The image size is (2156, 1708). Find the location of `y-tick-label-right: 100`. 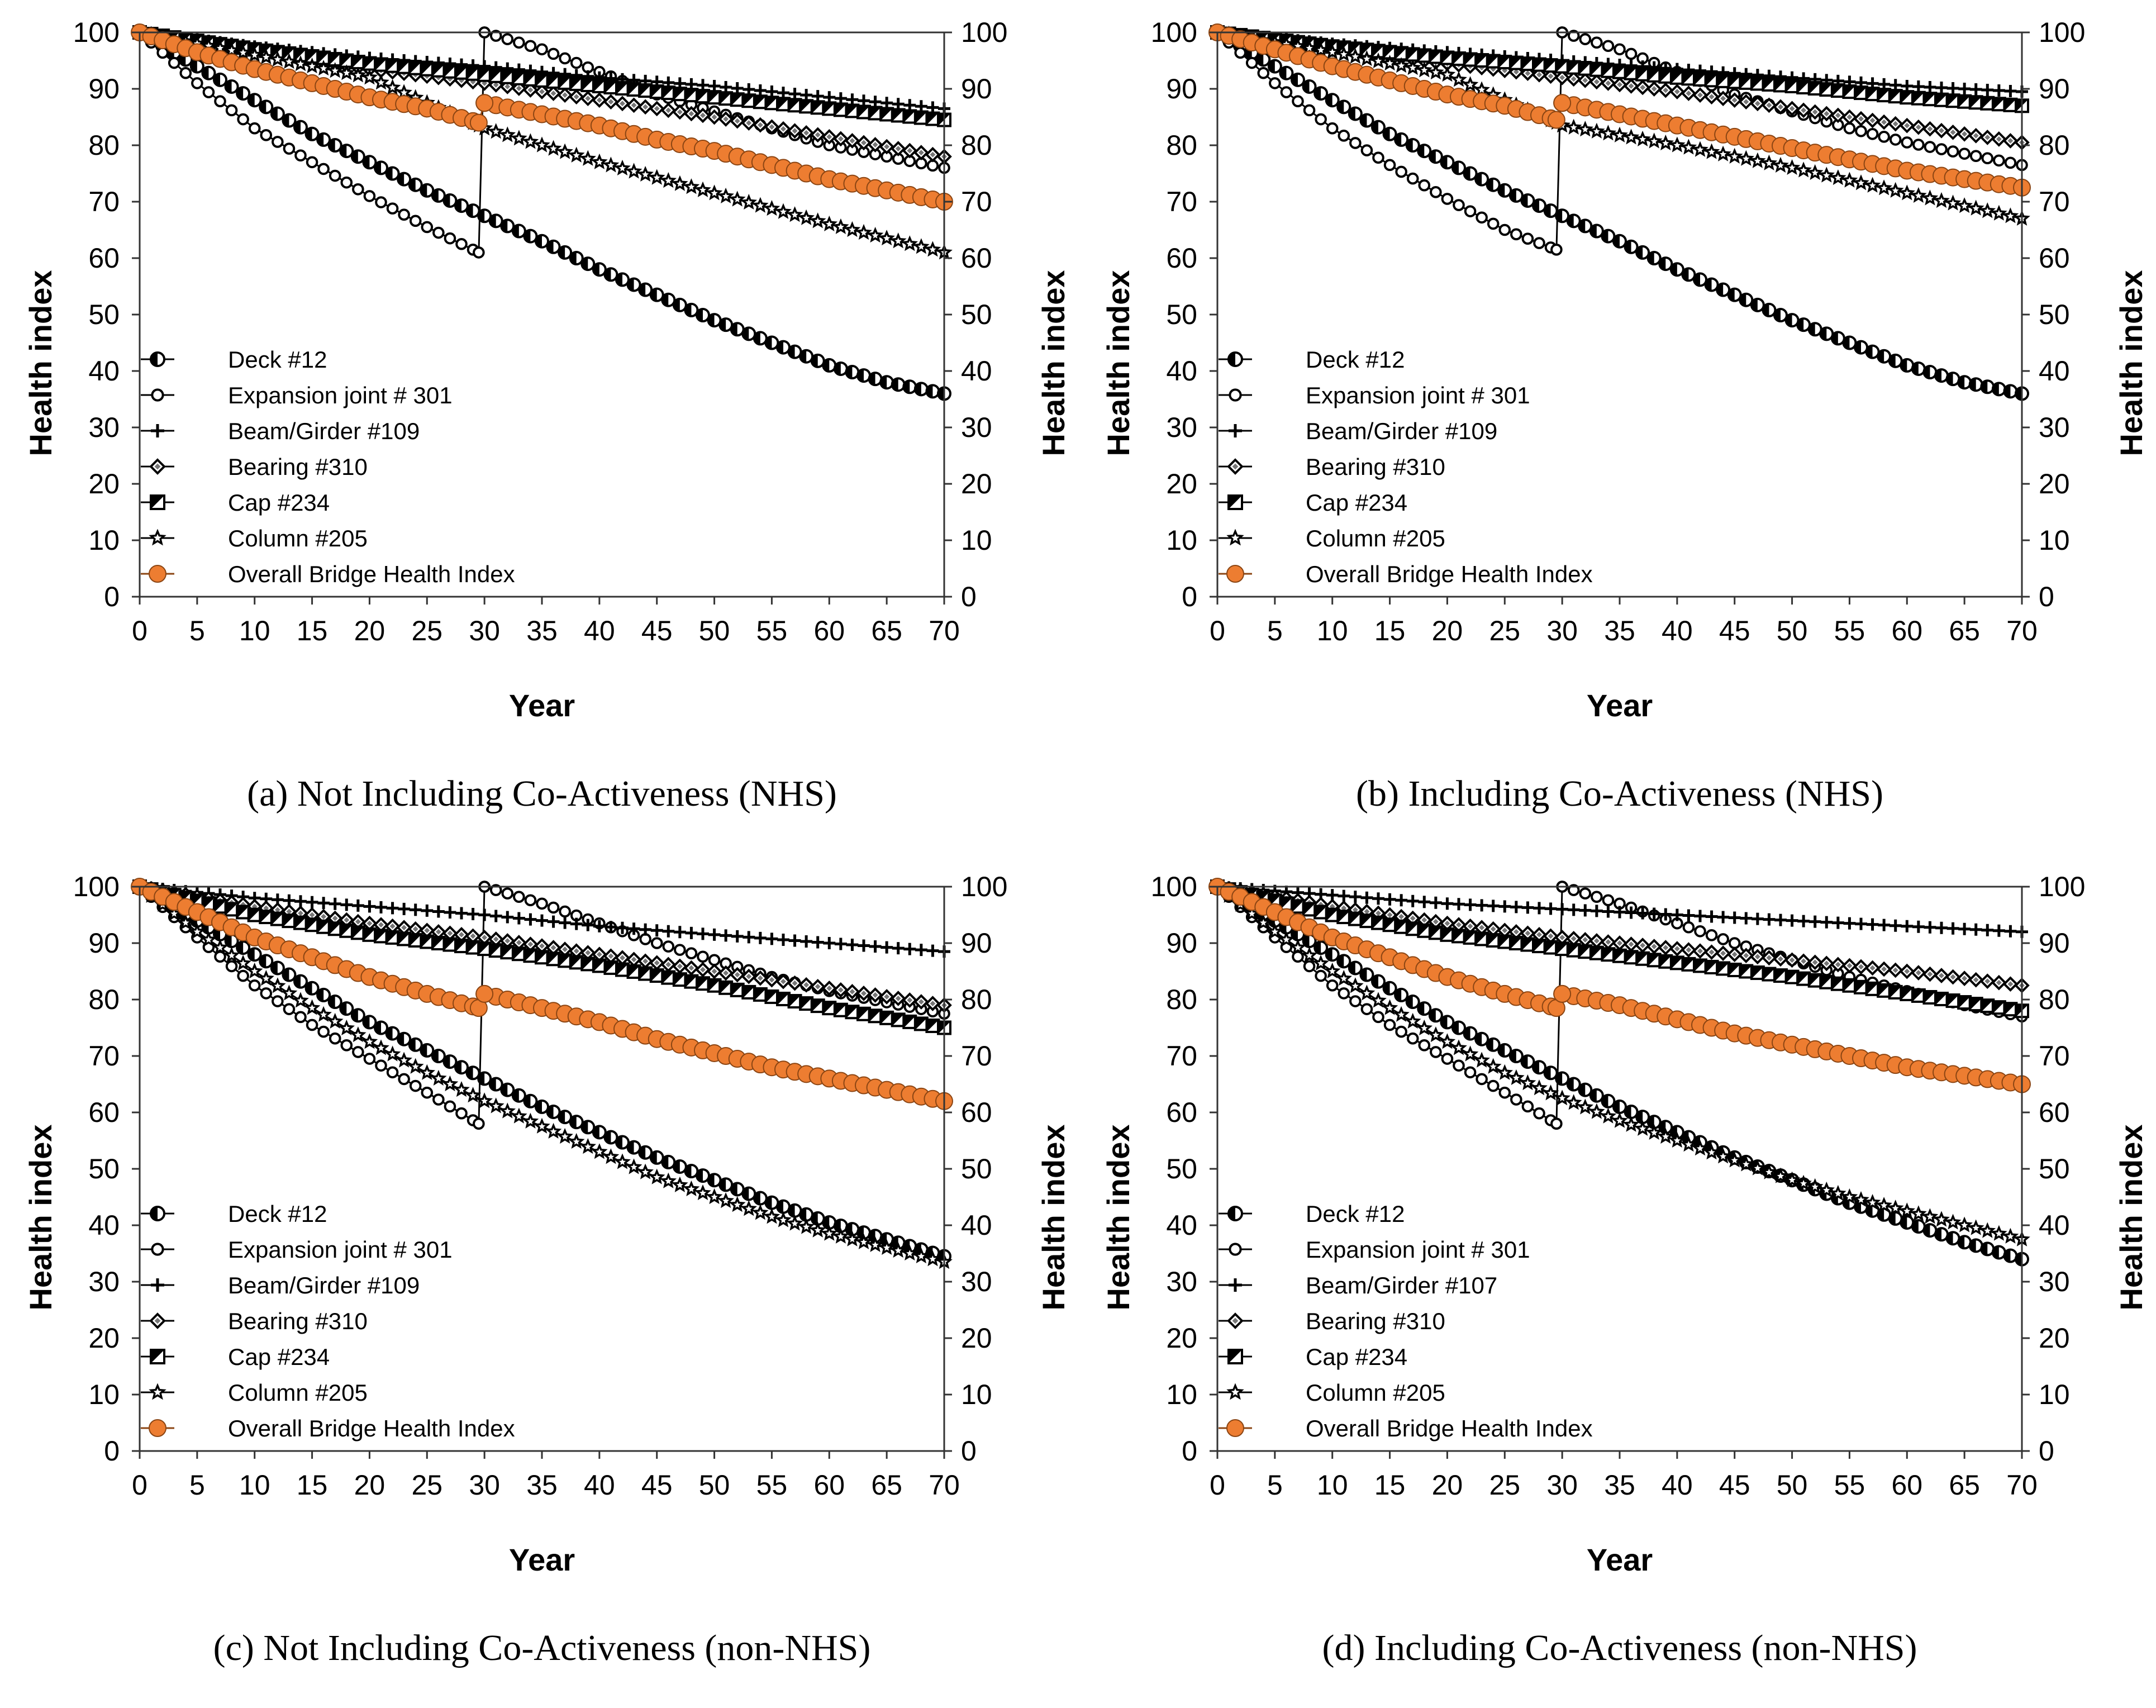

y-tick-label-right: 100 is located at coordinates (2062, 887).